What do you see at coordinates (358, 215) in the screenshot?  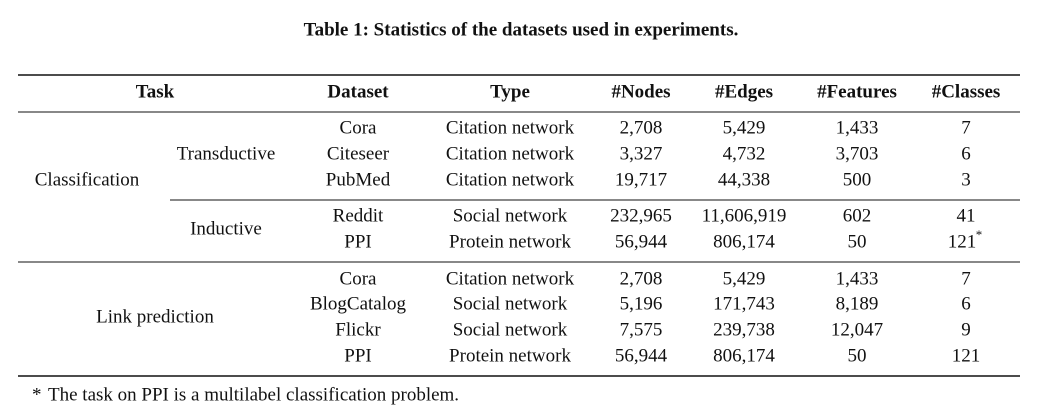 I see `table-cell: Reddit` at bounding box center [358, 215].